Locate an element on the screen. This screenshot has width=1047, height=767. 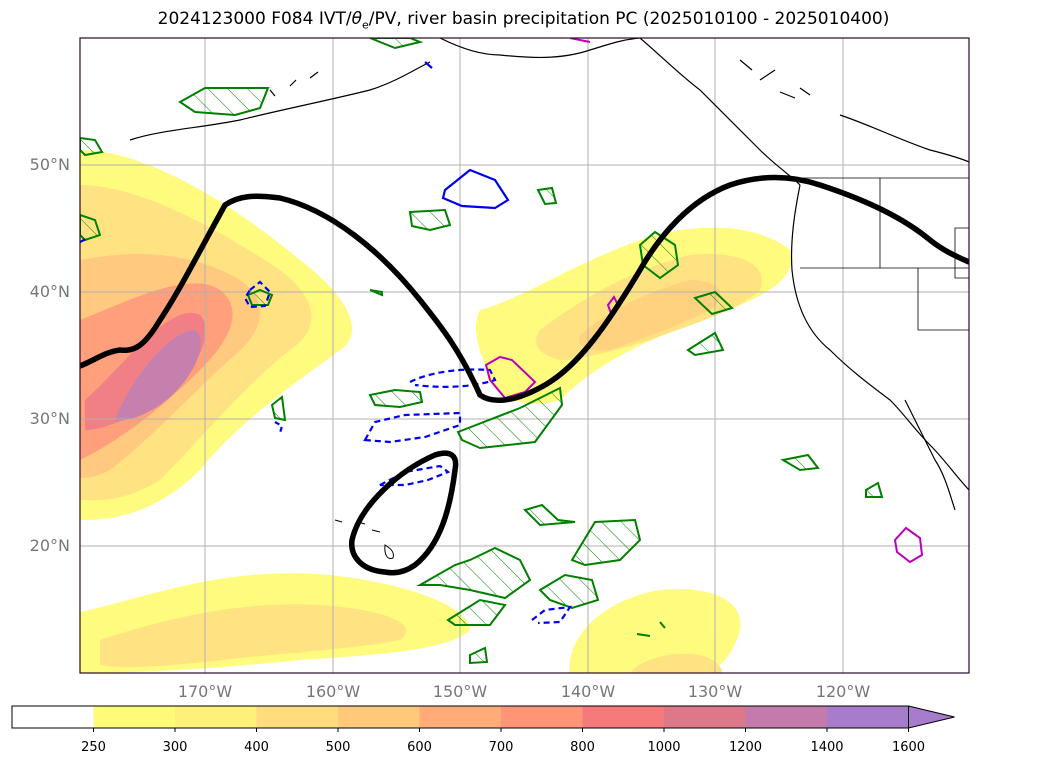
lon-label-170w: 170°W is located at coordinates (205, 691).